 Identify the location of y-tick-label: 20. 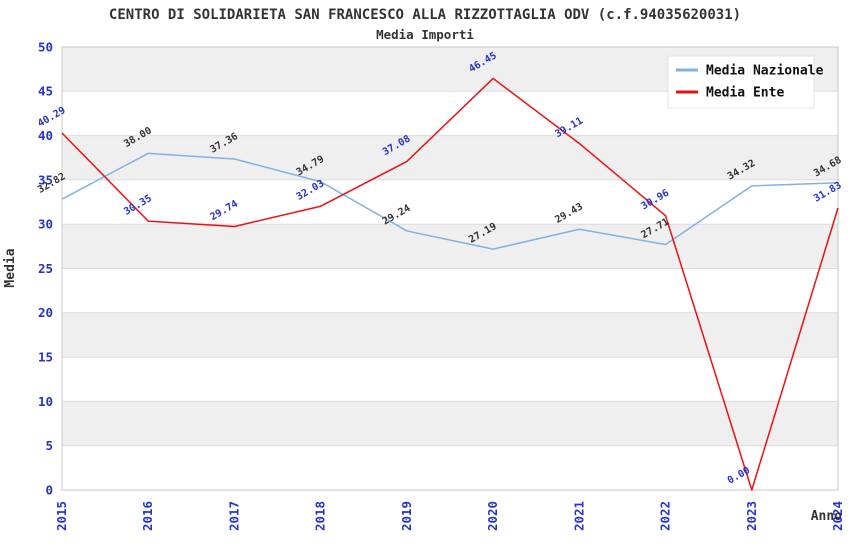
(45, 312).